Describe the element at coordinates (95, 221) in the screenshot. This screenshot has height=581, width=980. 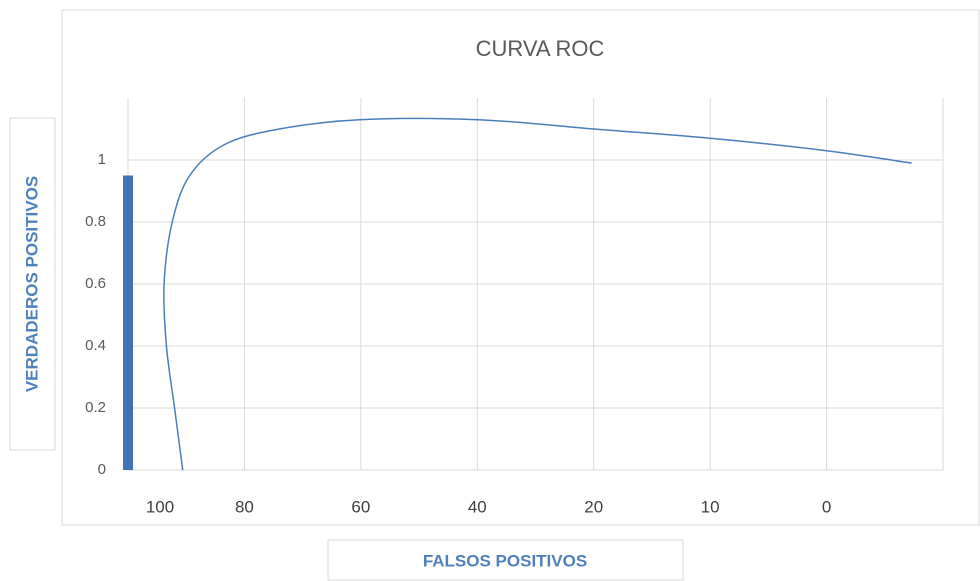
I see `y-tick-label: 0.8` at that location.